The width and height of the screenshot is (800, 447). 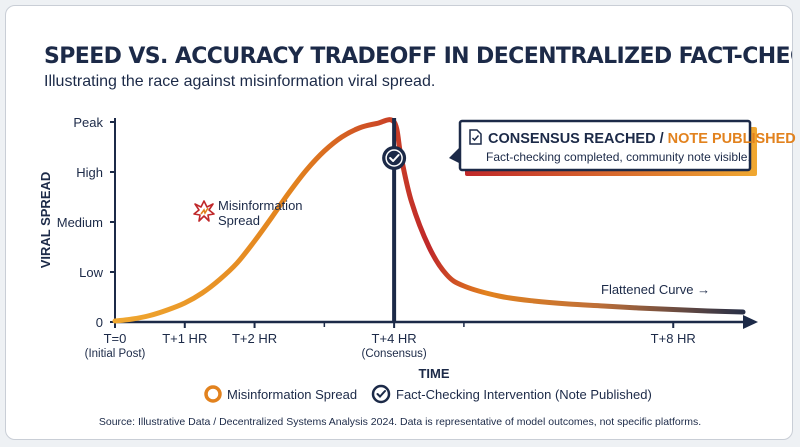 I want to click on callout-title-part2: NOTE PUBLISHED, so click(x=732, y=139).